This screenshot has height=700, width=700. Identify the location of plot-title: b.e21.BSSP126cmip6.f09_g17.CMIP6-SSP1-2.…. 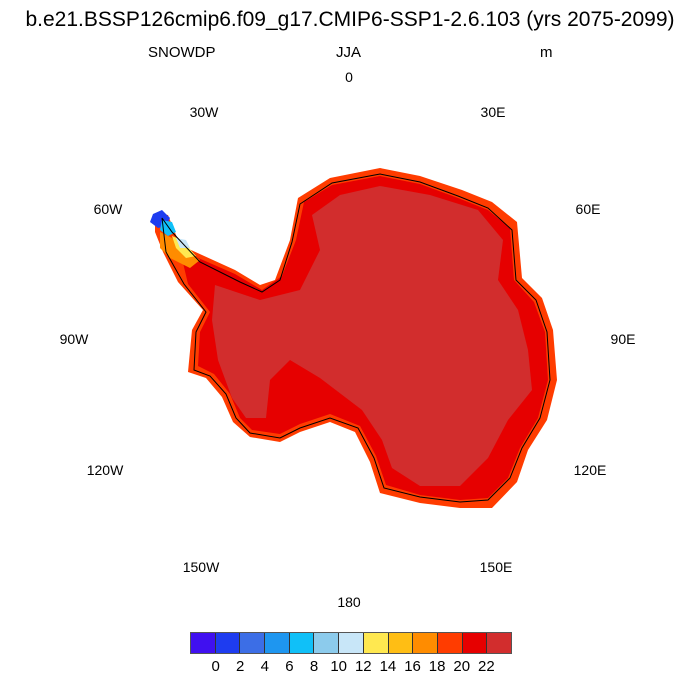
(350, 19).